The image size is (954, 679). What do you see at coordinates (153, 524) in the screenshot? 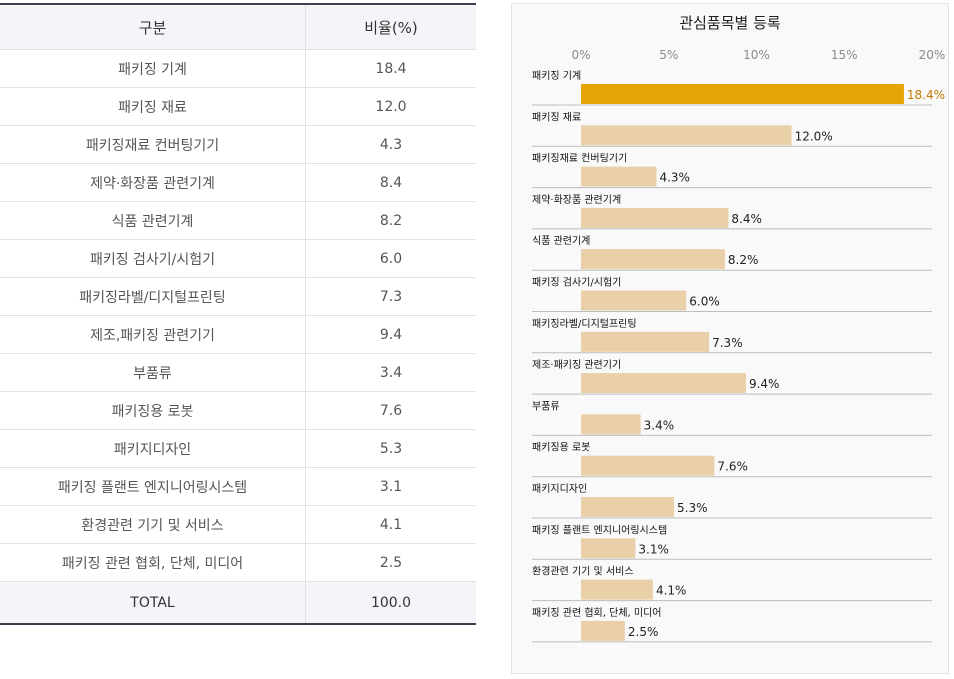
I see `row-category: 환경관련 기기 및 서비스` at bounding box center [153, 524].